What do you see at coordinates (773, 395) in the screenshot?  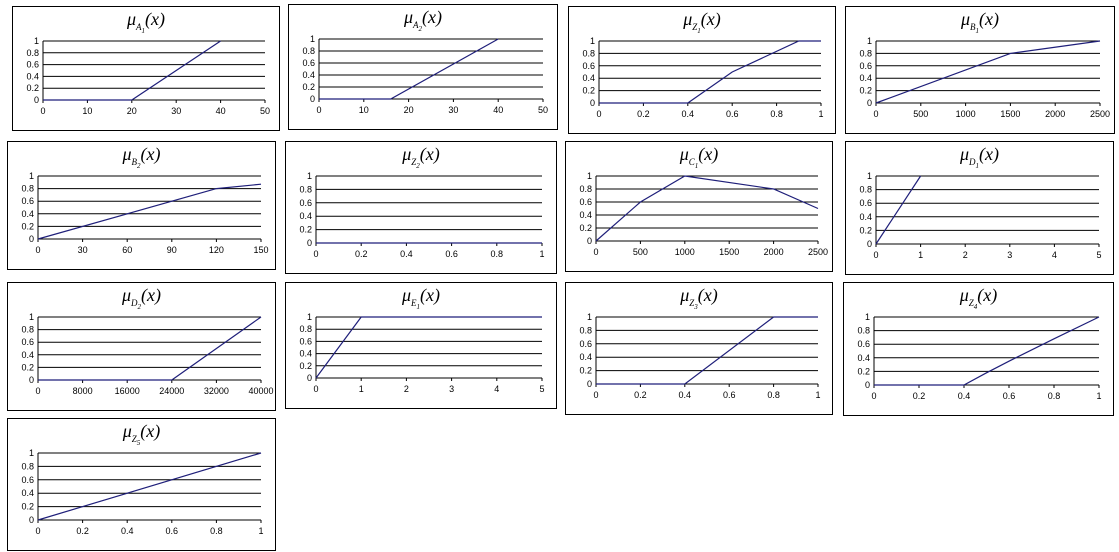 I see `x-tick-label: 0.8` at bounding box center [773, 395].